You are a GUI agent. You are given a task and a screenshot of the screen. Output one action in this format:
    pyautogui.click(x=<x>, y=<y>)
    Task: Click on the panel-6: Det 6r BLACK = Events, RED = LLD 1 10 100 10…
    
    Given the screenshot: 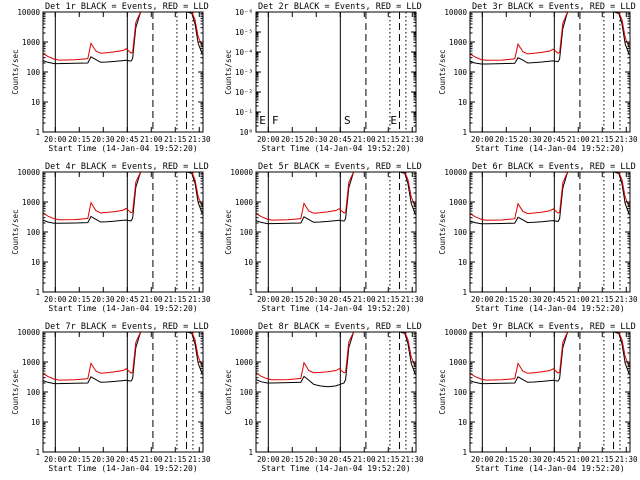 What is the action you would take?
    pyautogui.click(x=538, y=237)
    